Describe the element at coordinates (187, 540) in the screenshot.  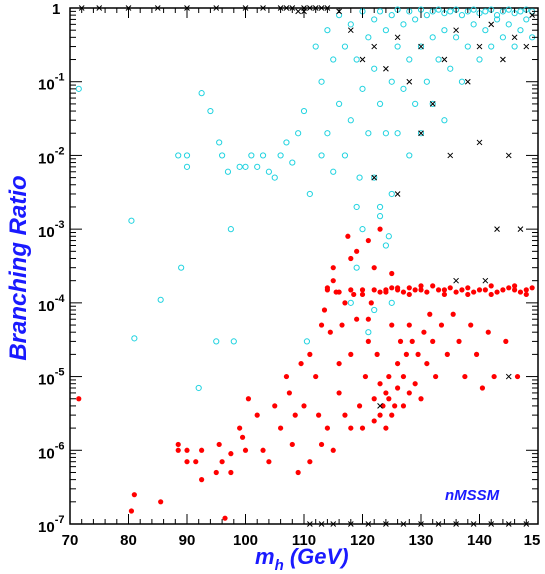
I see `x-tick-label-2: 90` at that location.